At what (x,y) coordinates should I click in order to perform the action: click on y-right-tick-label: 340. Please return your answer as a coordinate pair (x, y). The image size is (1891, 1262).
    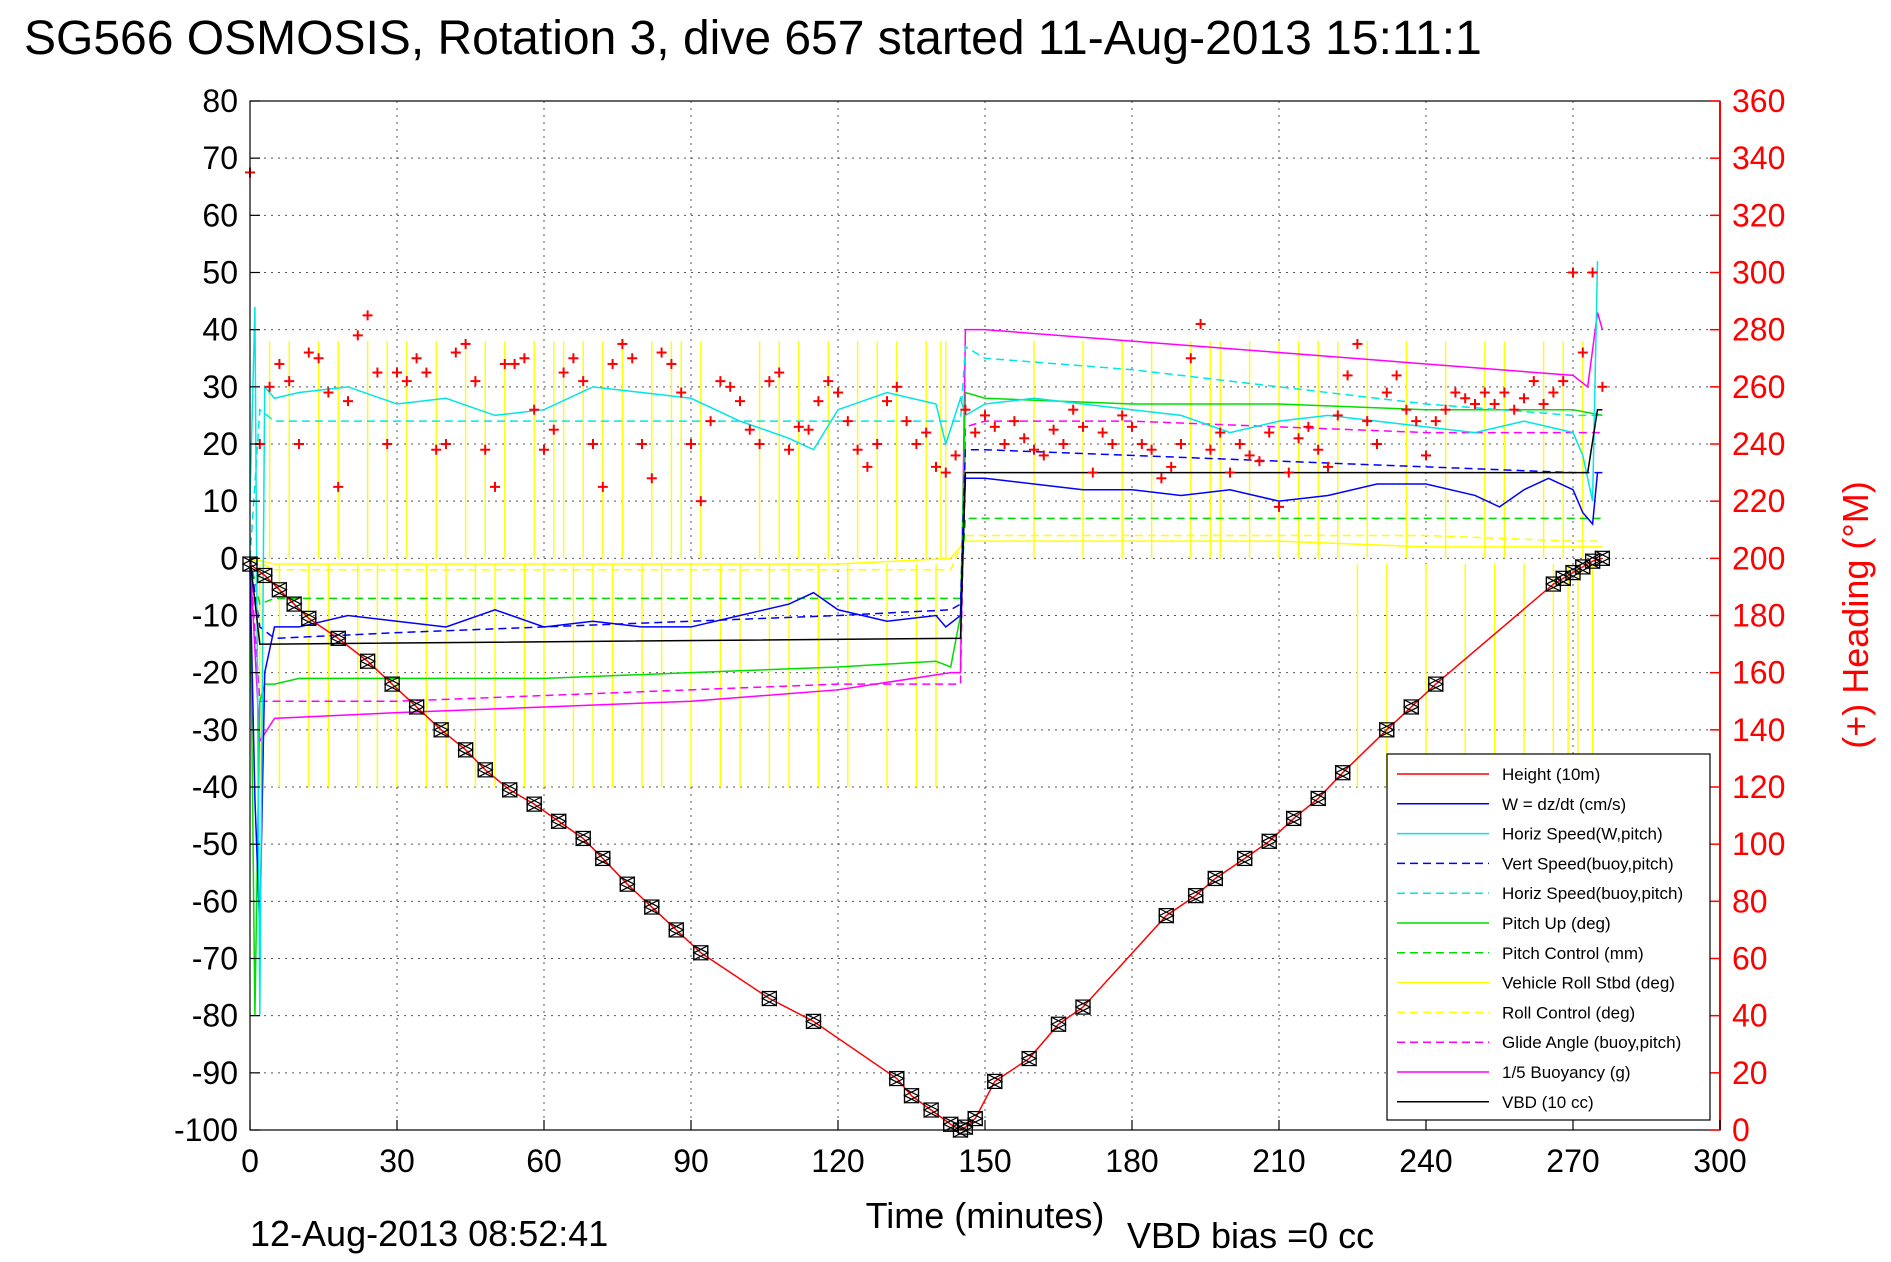
    Looking at the image, I should click on (1758, 158).